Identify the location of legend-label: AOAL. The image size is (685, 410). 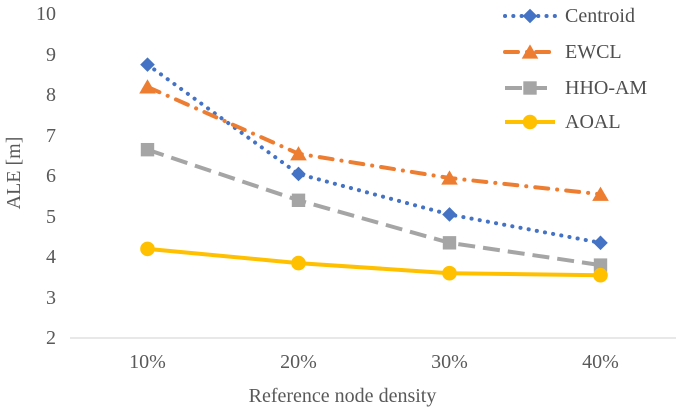
(593, 121).